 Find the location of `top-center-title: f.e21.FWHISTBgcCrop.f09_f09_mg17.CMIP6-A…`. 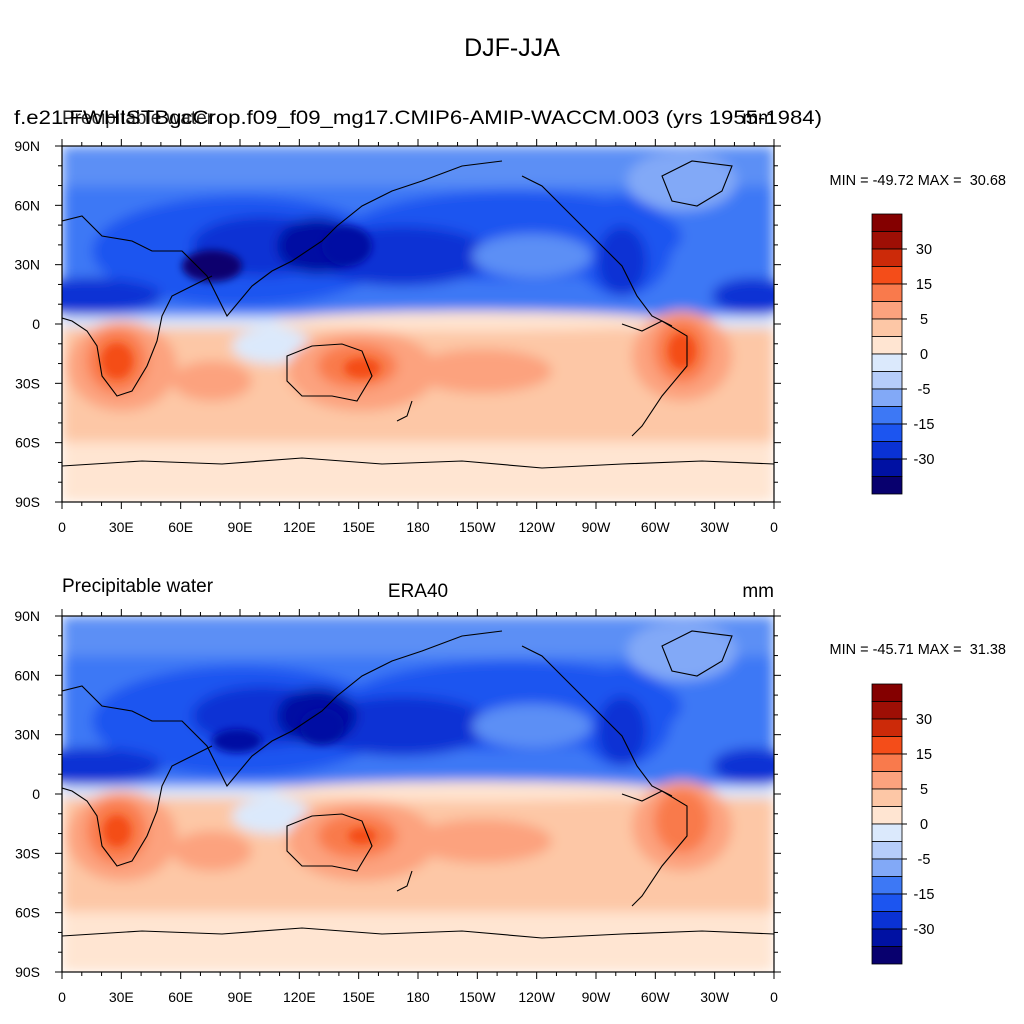

top-center-title: f.e21.FWHISTBgcCrop.f09_f09_mg17.CMIP6-A… is located at coordinates (418, 118).